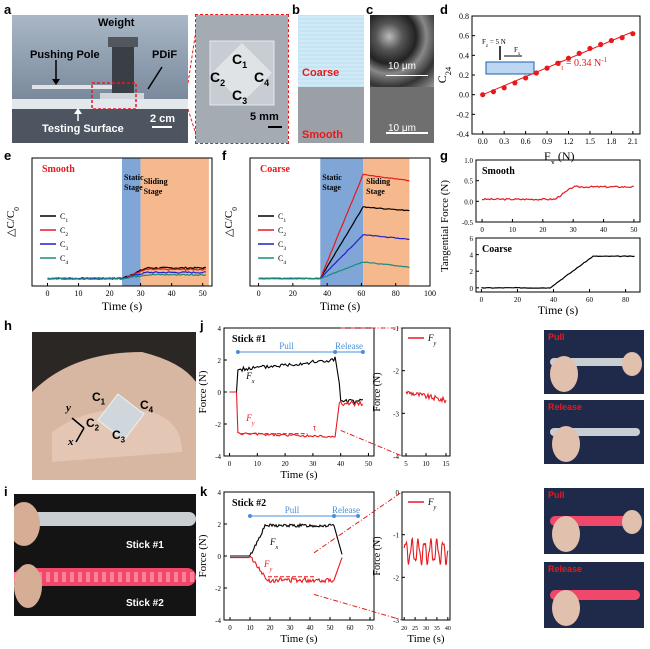 Image resolution: width=650 pixels, height=649 pixels. What do you see at coordinates (116, 23) in the screenshot?
I see `label-weight: Weight` at bounding box center [116, 23].